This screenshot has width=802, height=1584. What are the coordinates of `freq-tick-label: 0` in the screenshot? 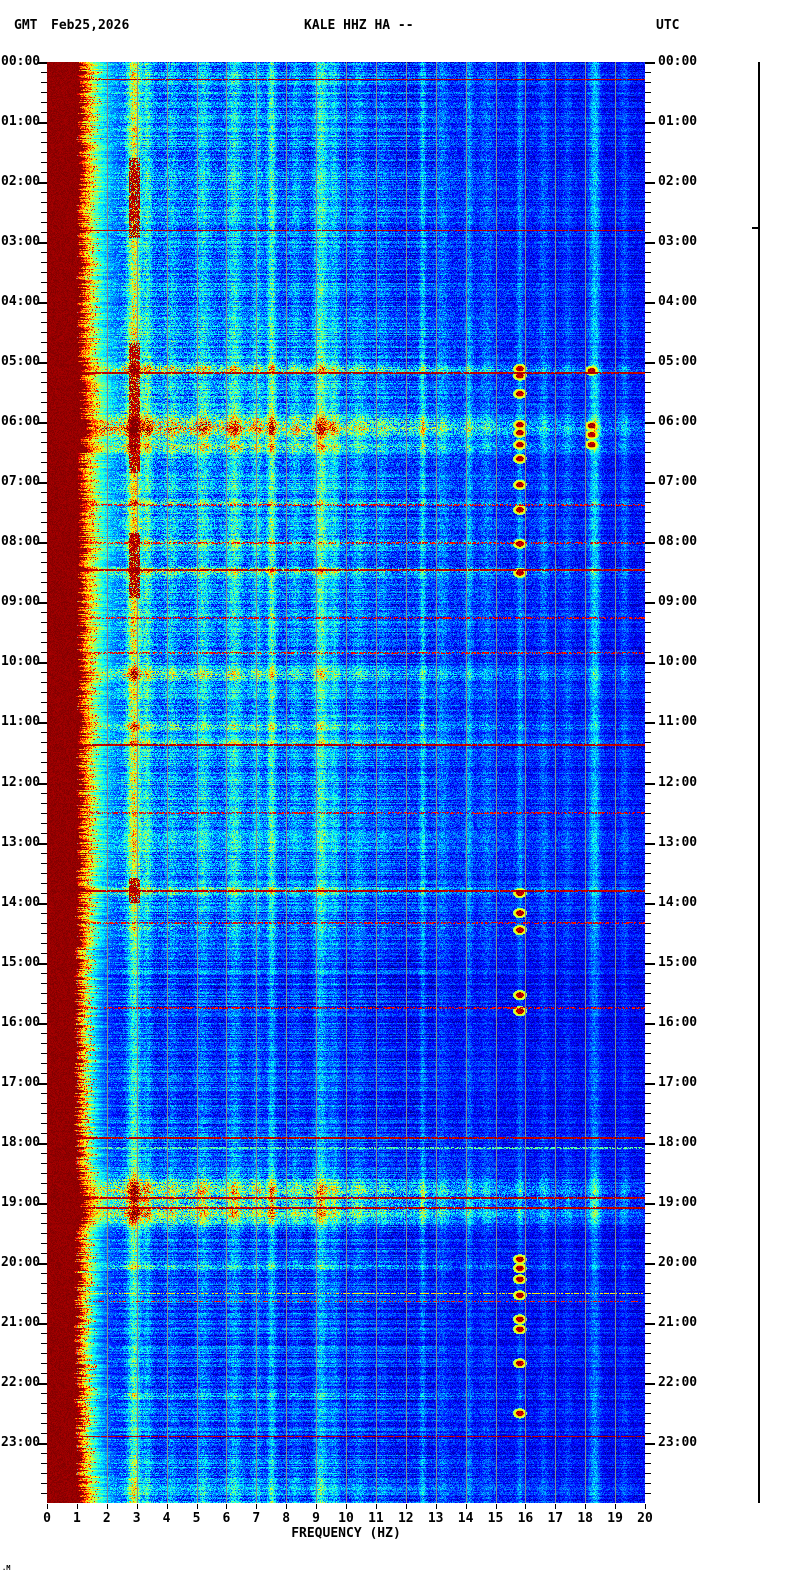 It's located at (47, 1518).